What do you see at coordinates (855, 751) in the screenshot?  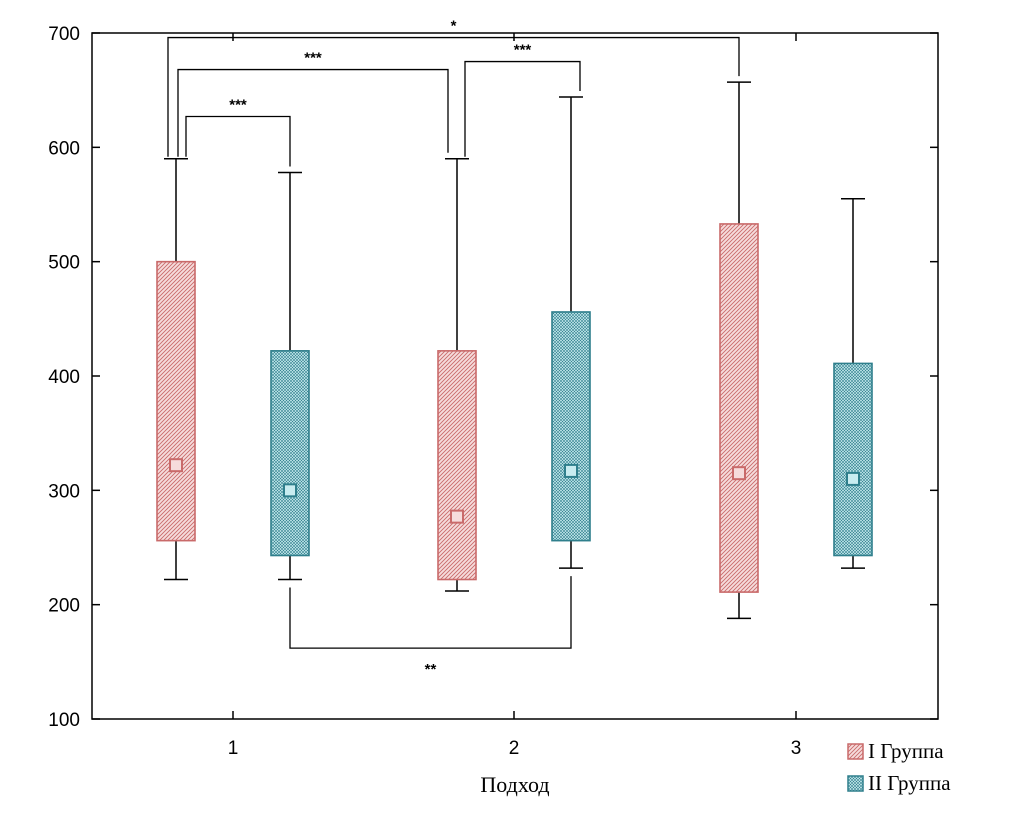 I see `legend-swatch-g1` at bounding box center [855, 751].